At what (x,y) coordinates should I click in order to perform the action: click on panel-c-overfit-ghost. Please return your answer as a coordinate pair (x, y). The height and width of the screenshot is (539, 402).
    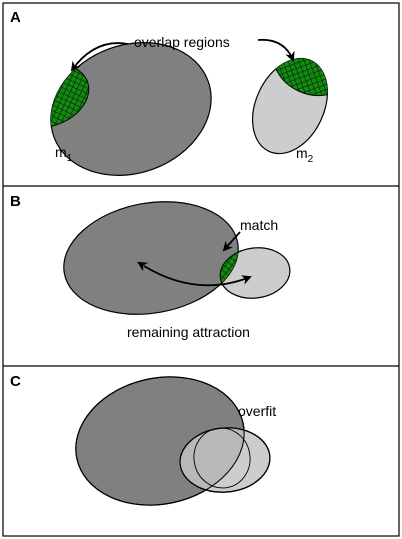
    Looking at the image, I should click on (222, 458).